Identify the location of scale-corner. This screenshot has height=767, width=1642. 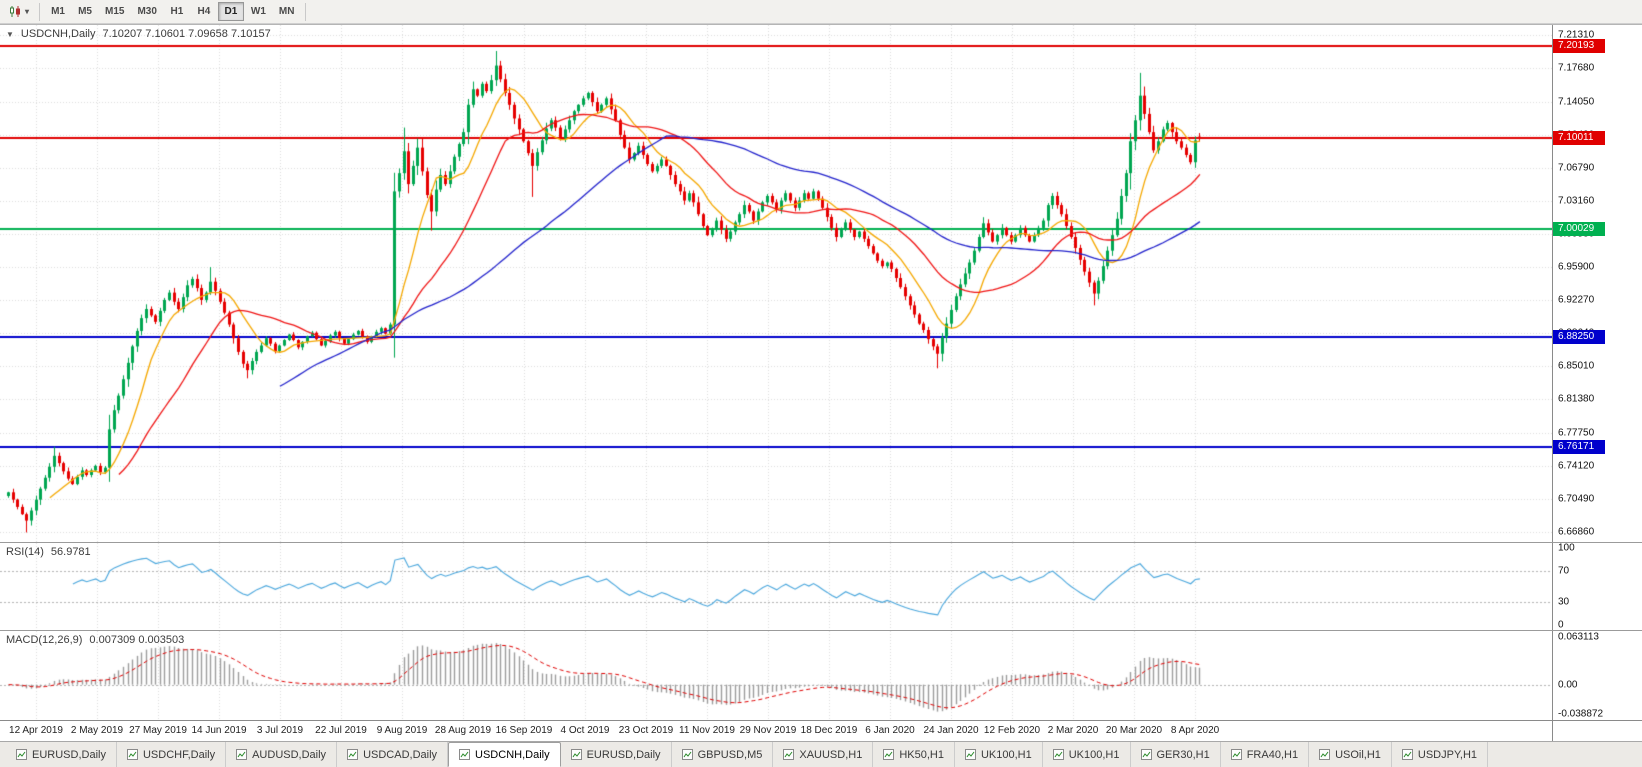
(1597, 731).